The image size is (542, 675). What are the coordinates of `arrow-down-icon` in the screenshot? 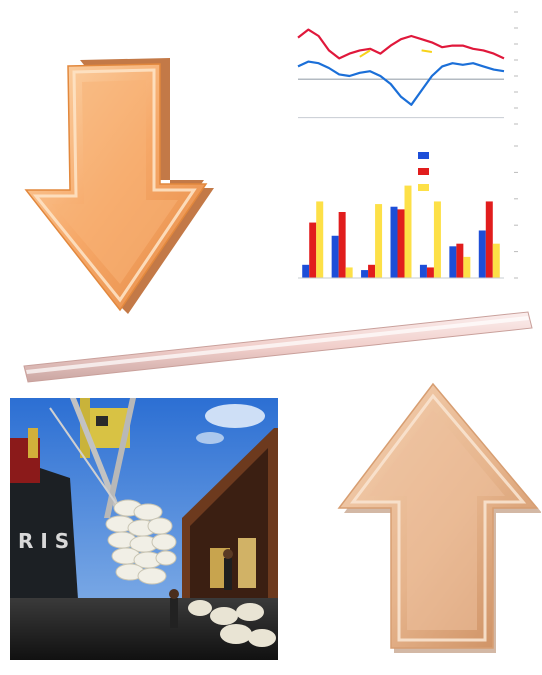 It's located at (119, 186).